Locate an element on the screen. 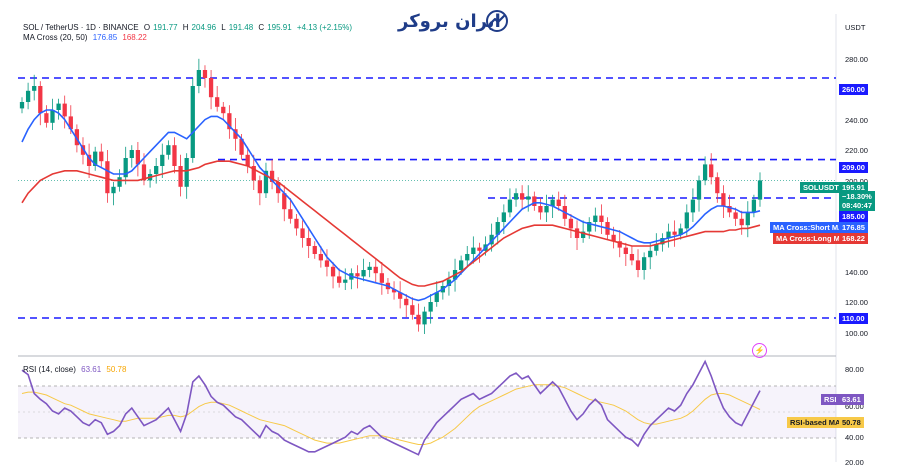 This screenshot has width=900, height=471. ma-cross-legend: MA Cross (20, 50) 176.85 168.22 is located at coordinates (86, 37).